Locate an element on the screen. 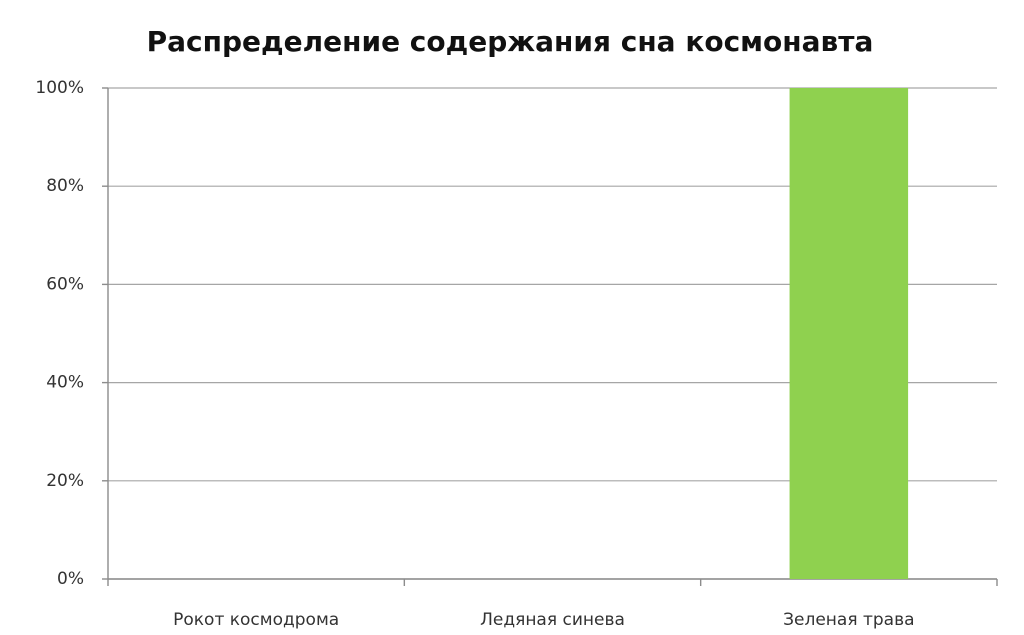 This screenshot has height=635, width=1024. x-tick-label: Рокот космодрома is located at coordinates (256, 620).